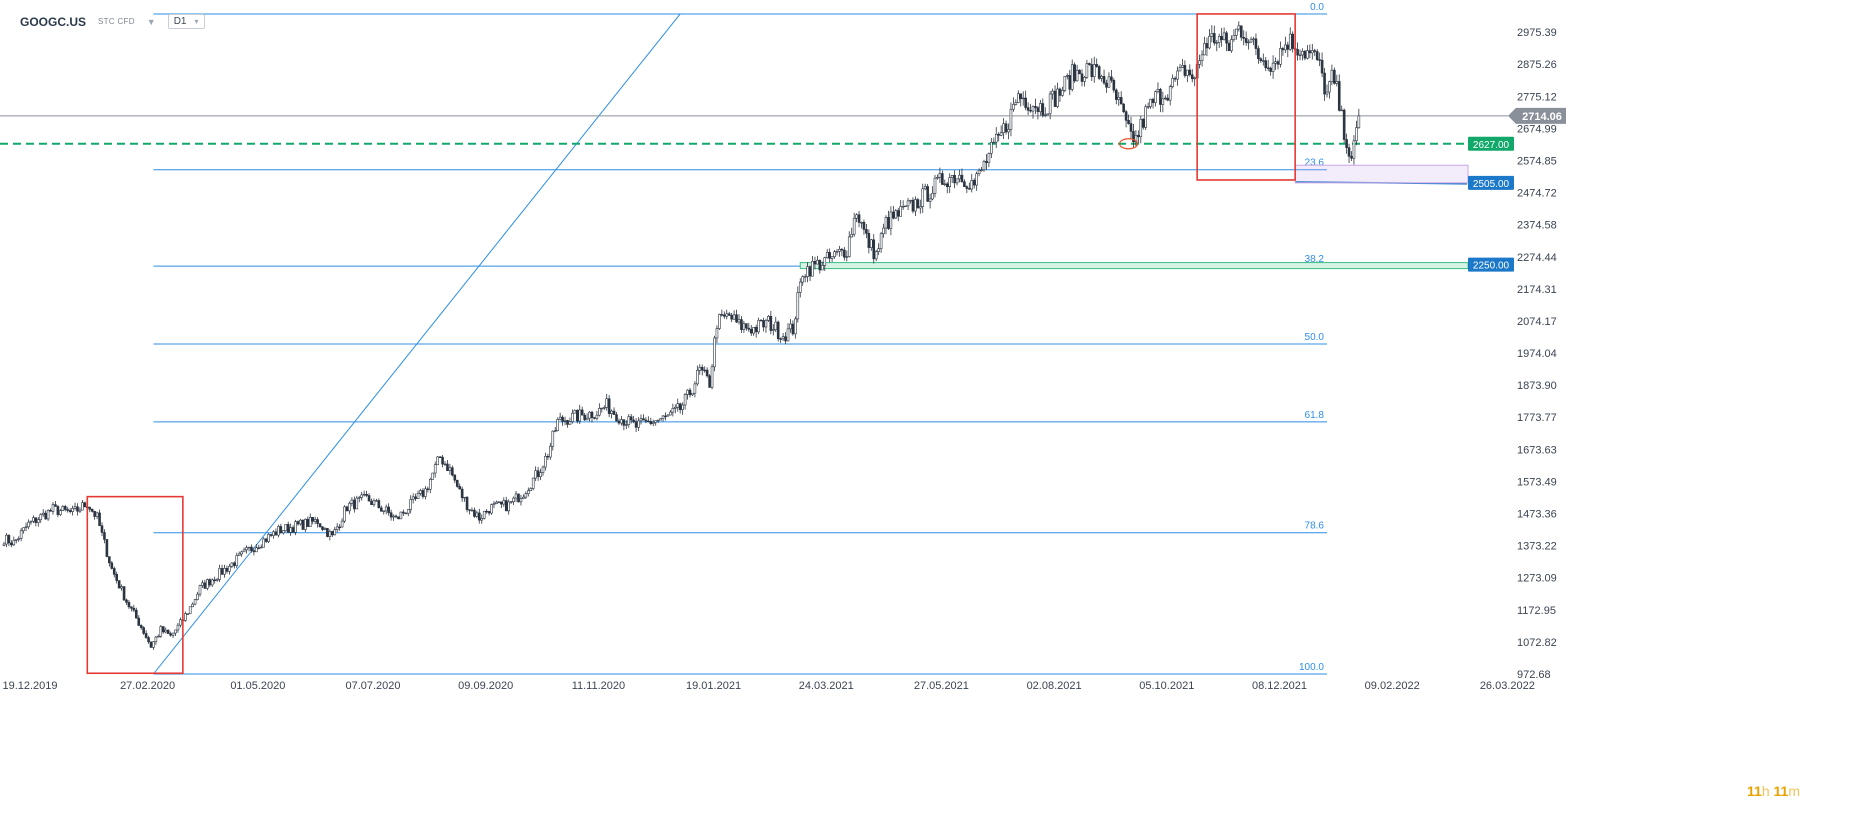 The width and height of the screenshot is (1866, 832). I want to click on y-tick-label: 1974.04, so click(1537, 354).